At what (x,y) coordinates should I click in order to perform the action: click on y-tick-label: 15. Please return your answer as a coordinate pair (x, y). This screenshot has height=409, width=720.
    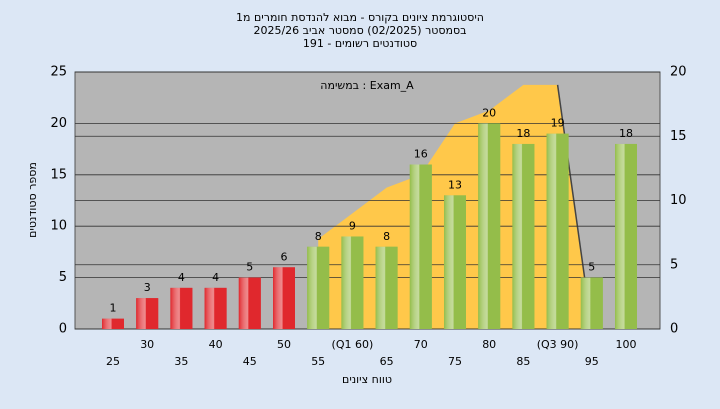
    Looking at the image, I should click on (58, 174).